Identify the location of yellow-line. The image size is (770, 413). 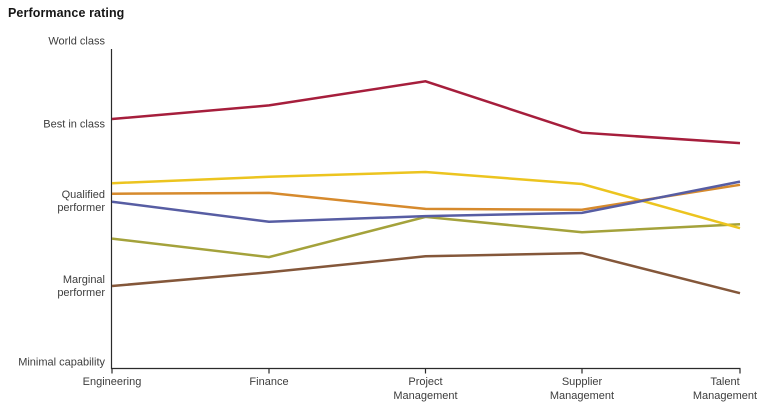
(426, 200).